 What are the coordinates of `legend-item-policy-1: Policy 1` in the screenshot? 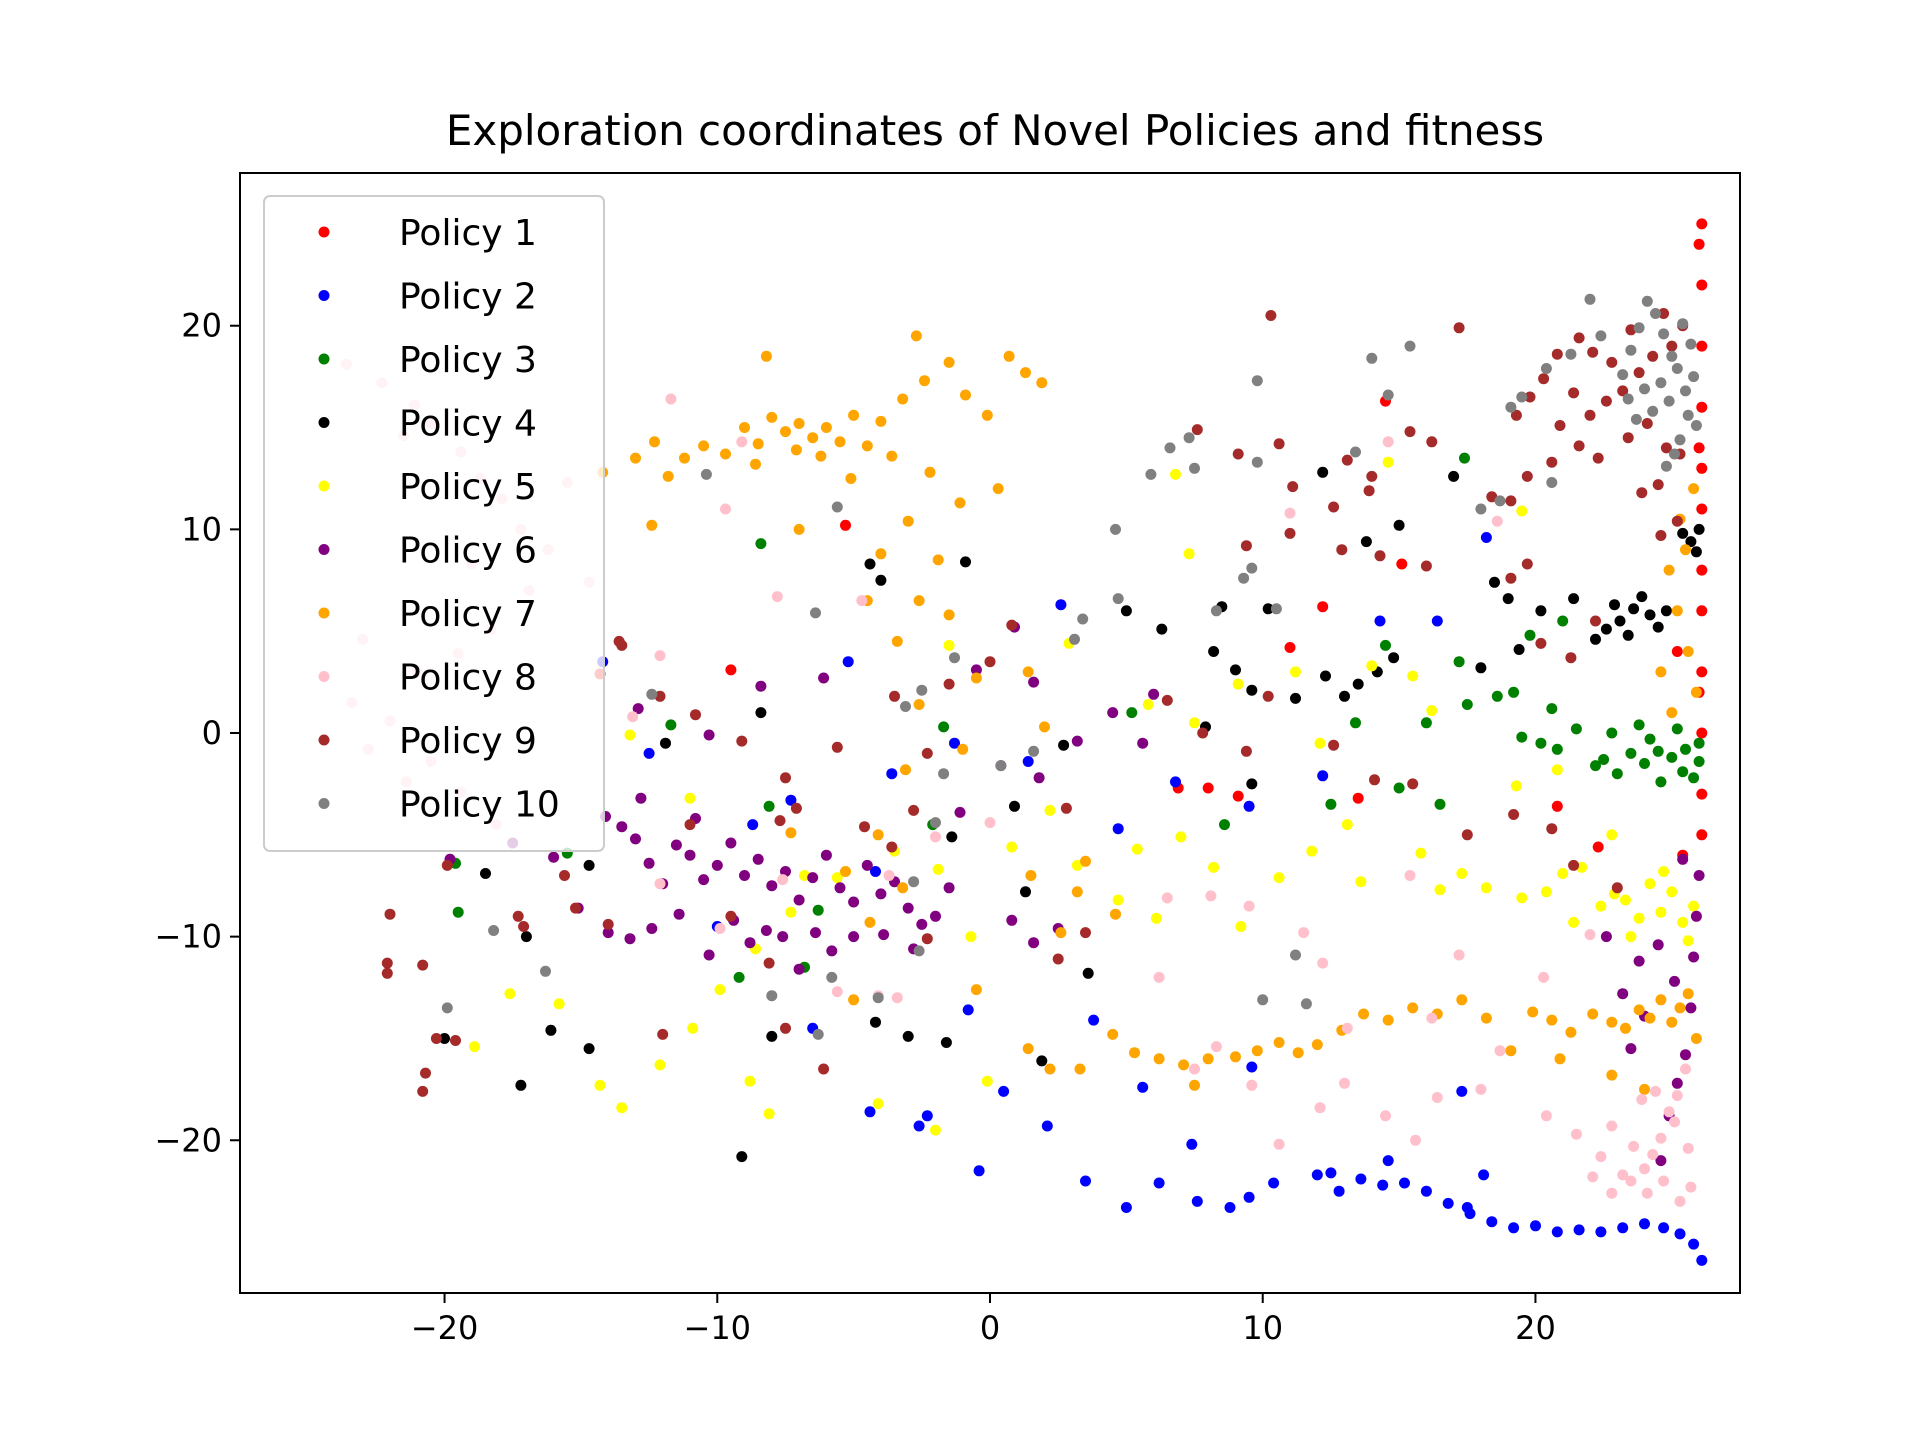 It's located at (427, 233).